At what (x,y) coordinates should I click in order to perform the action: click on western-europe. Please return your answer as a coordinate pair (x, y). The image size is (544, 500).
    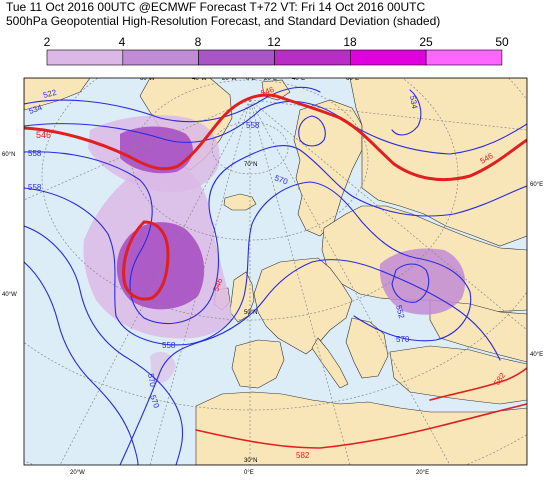
    Looking at the image, I should click on (303, 306).